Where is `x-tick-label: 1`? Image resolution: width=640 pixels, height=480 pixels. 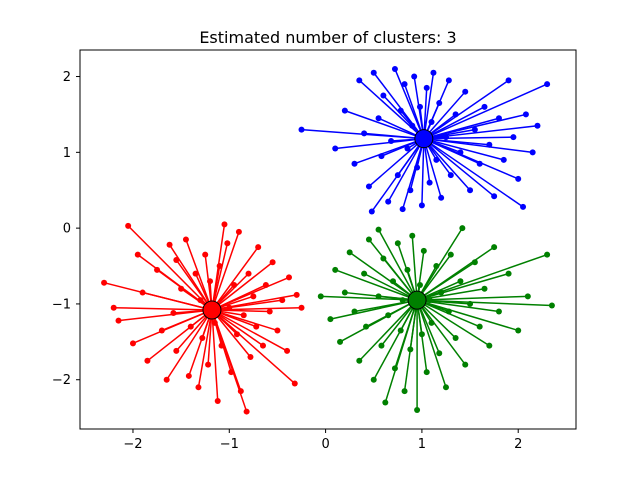
x-tick-label: 1 is located at coordinates (422, 444).